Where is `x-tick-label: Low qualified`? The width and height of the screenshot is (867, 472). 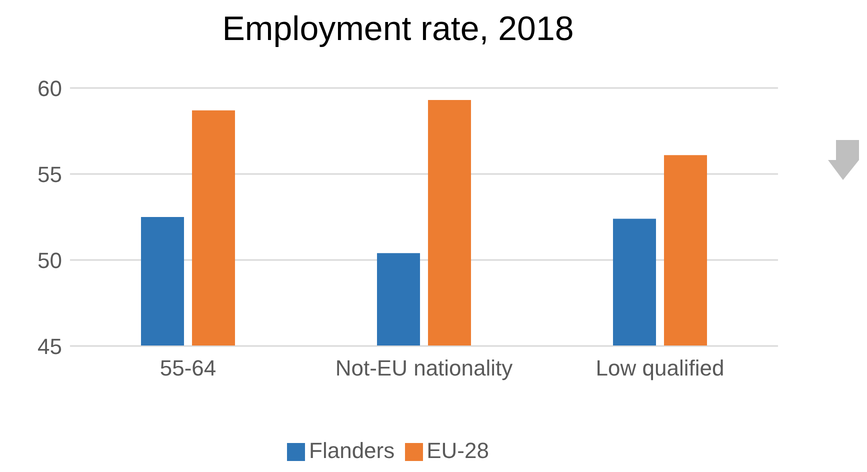 x-tick-label: Low qualified is located at coordinates (660, 368).